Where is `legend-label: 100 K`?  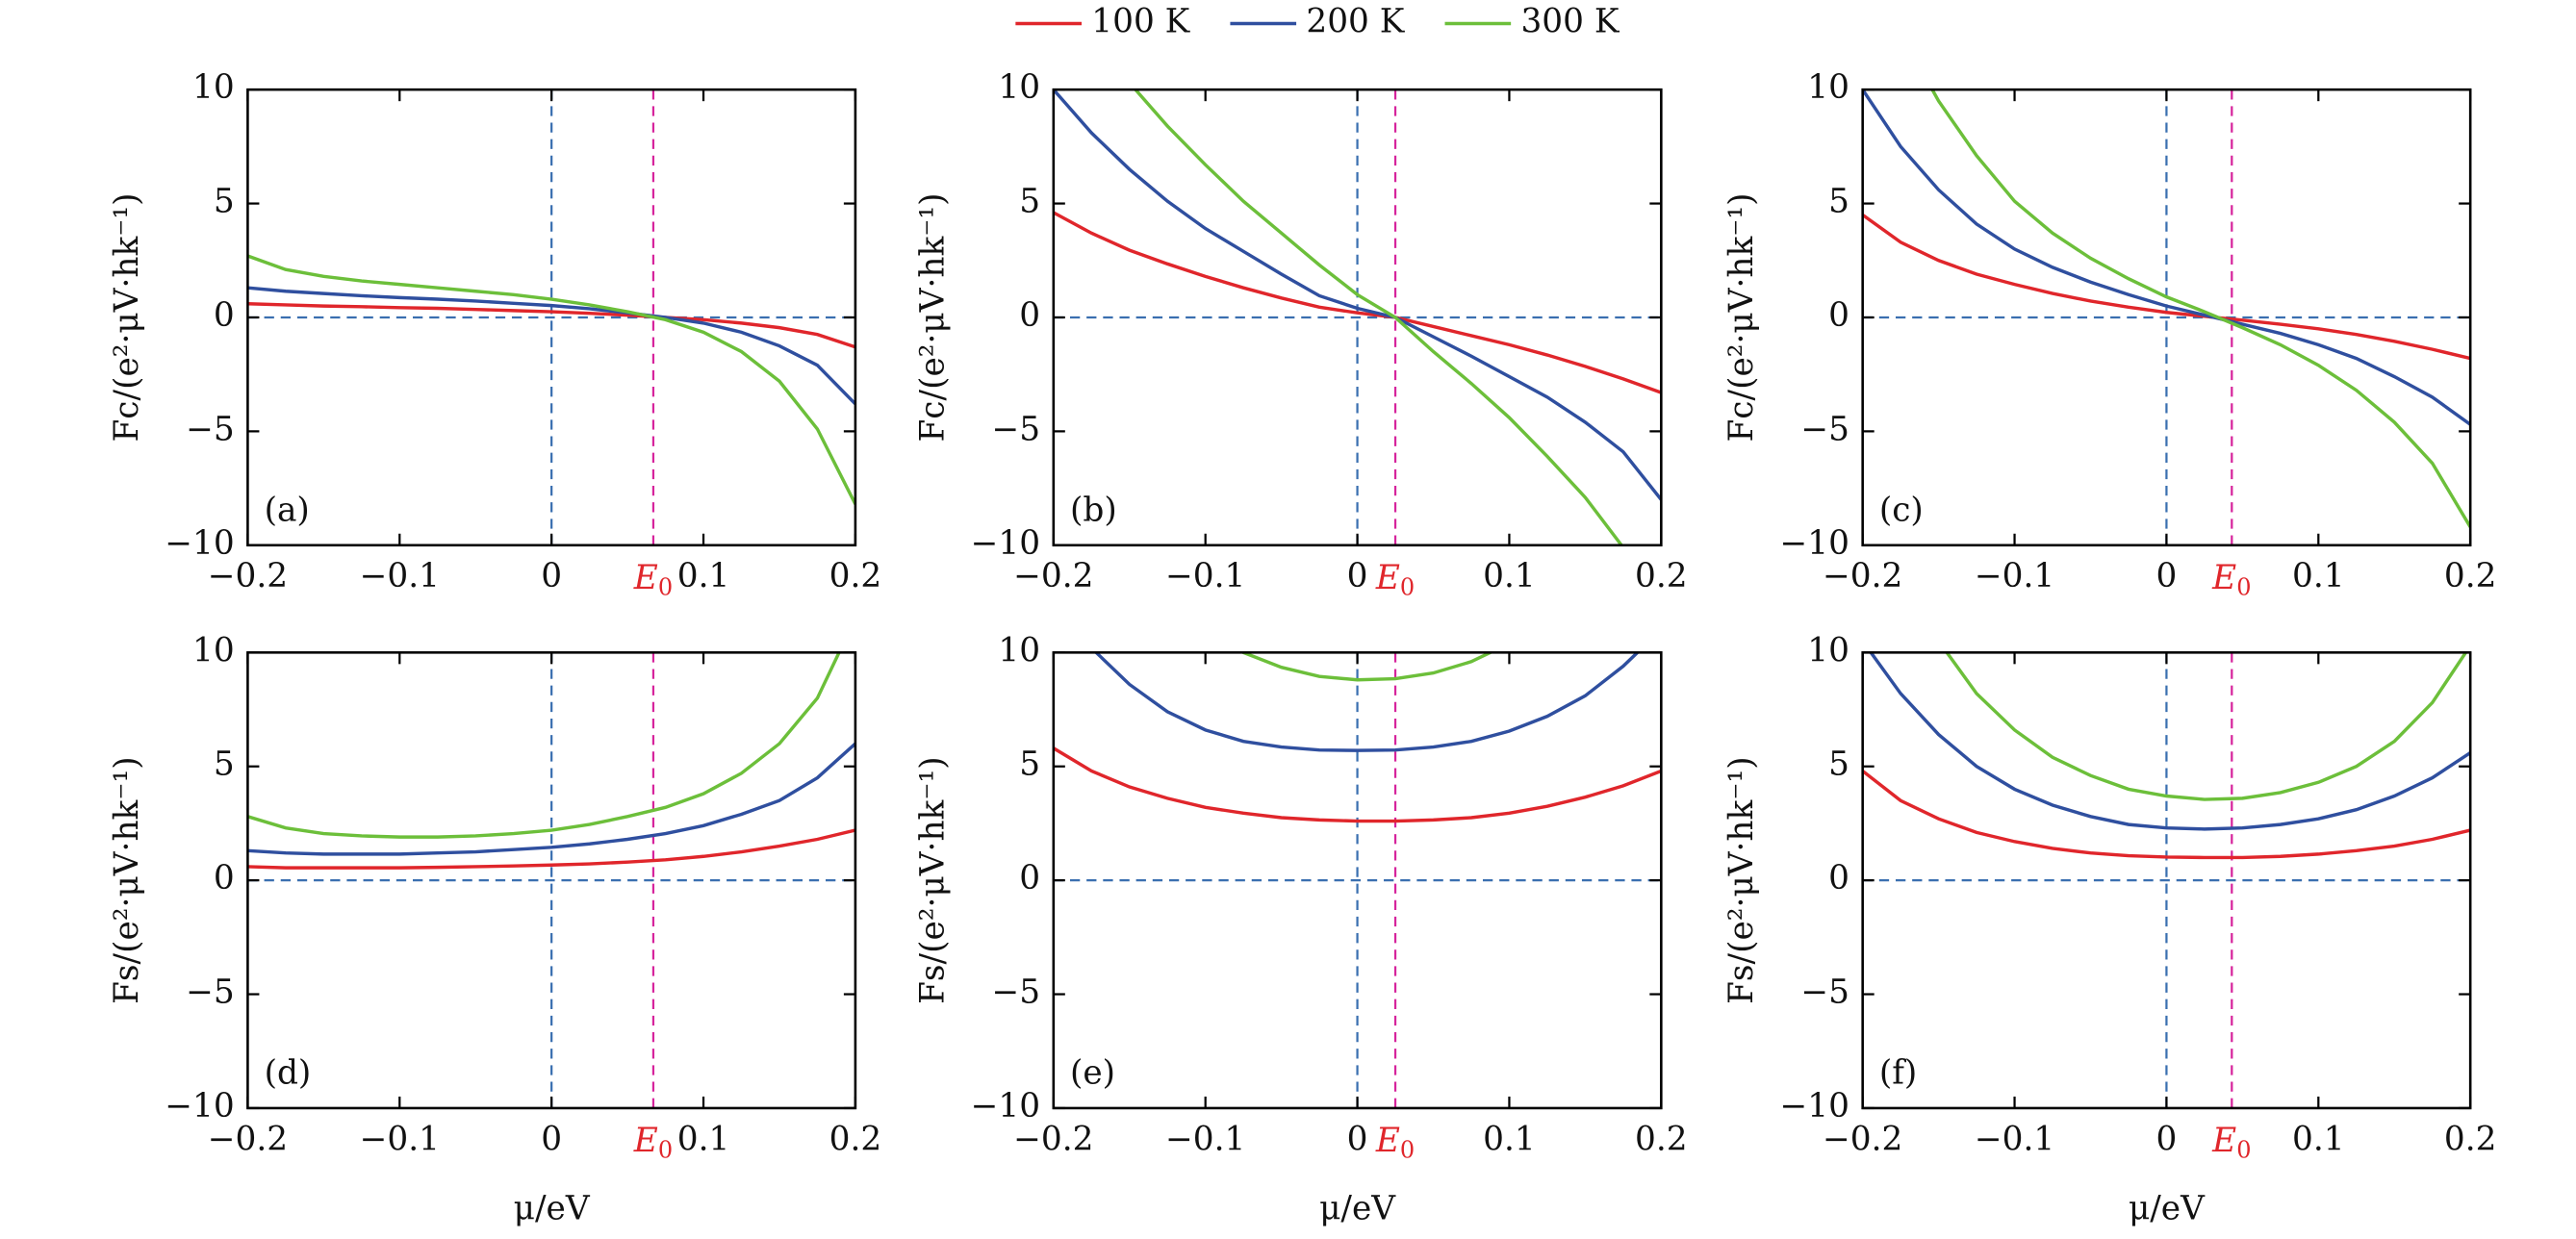 legend-label: 100 K is located at coordinates (1140, 22).